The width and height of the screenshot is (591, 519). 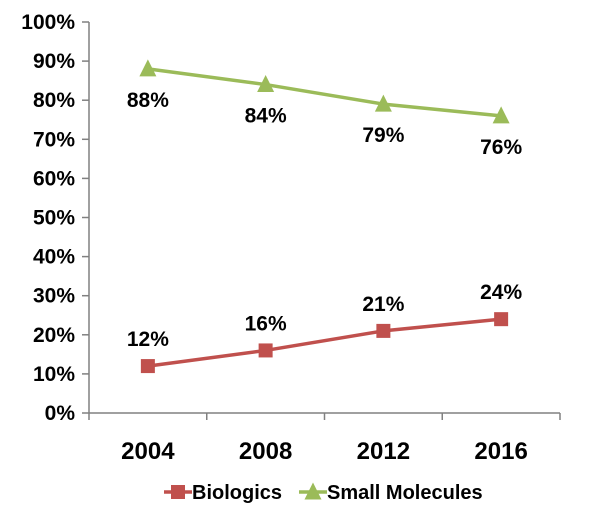 I want to click on small-molecules-data-label: 76%, so click(x=501, y=147).